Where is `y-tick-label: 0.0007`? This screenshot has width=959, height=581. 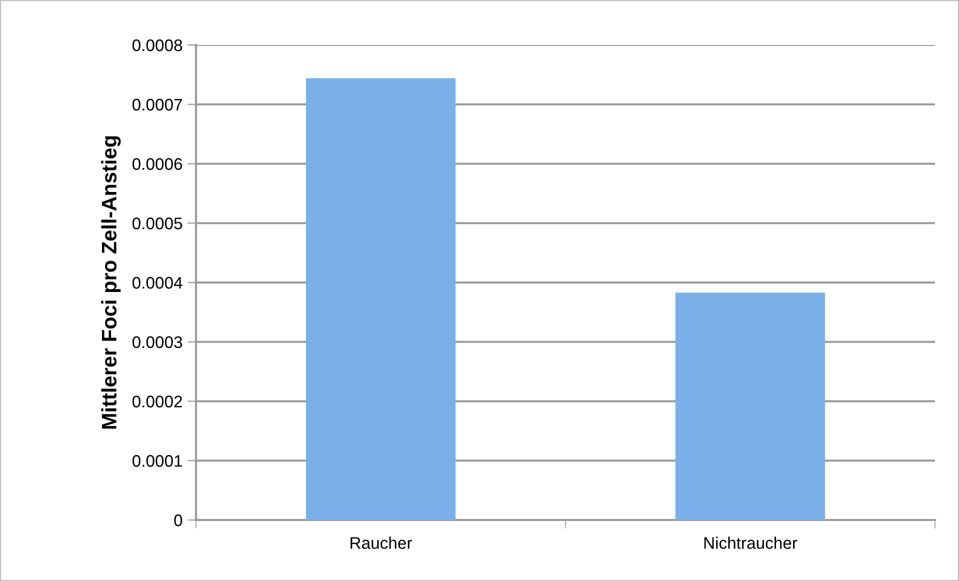
y-tick-label: 0.0007 is located at coordinates (157, 104).